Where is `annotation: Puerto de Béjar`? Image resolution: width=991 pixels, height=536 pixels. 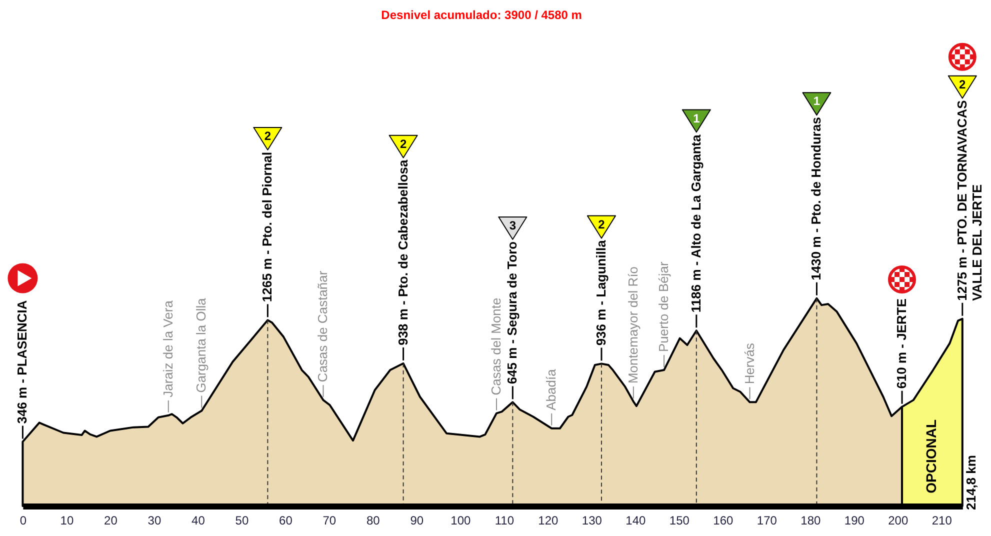 annotation: Puerto de Béjar is located at coordinates (664, 306).